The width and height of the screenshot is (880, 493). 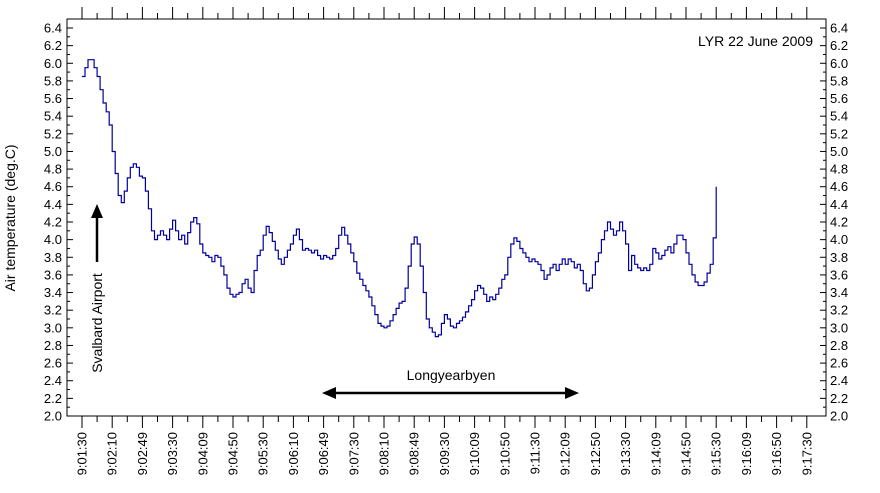 What do you see at coordinates (839, 310) in the screenshot?
I see `y-tick-label-right: 3.2` at bounding box center [839, 310].